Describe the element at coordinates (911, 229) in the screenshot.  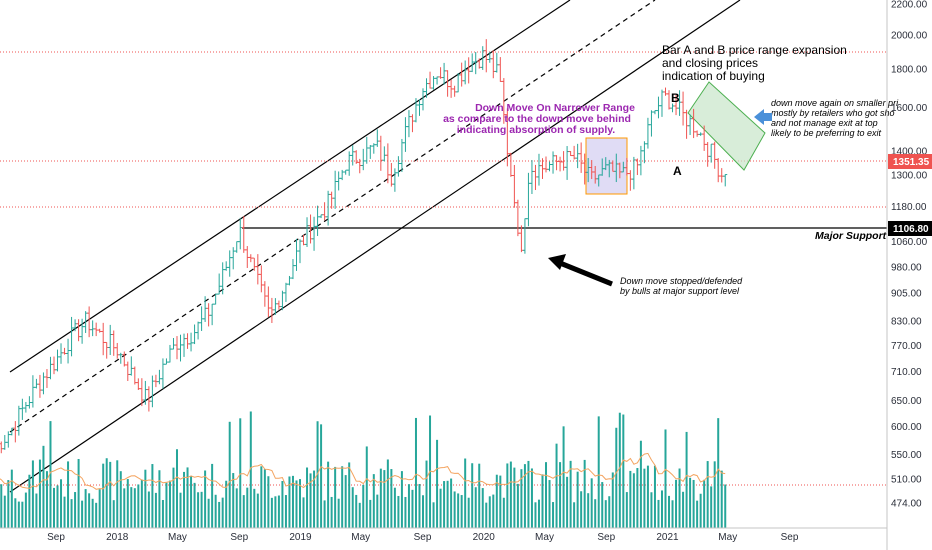
I see `support-price-value: 1106.80` at that location.